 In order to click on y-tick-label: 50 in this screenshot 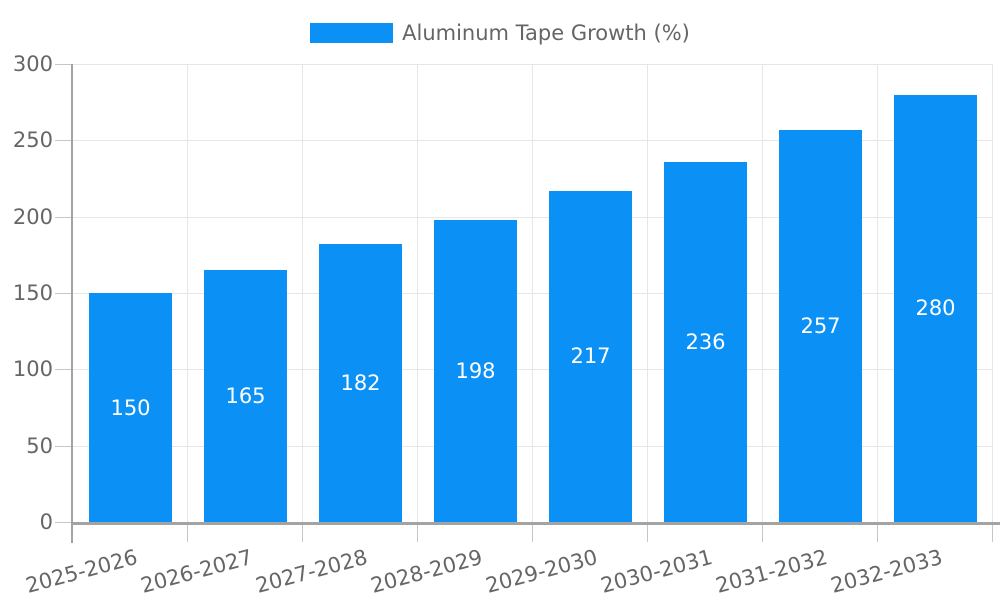, I will do `click(39, 446)`.